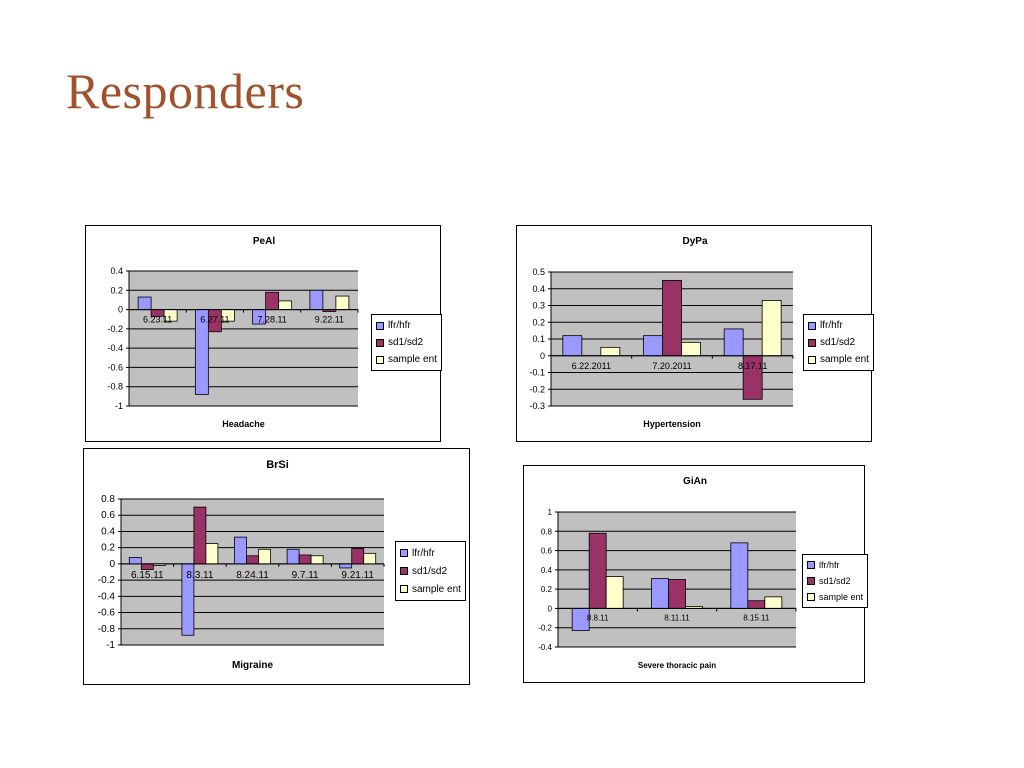  What do you see at coordinates (305, 575) in the screenshot?
I see `x-tick-label: 9.7.11` at bounding box center [305, 575].